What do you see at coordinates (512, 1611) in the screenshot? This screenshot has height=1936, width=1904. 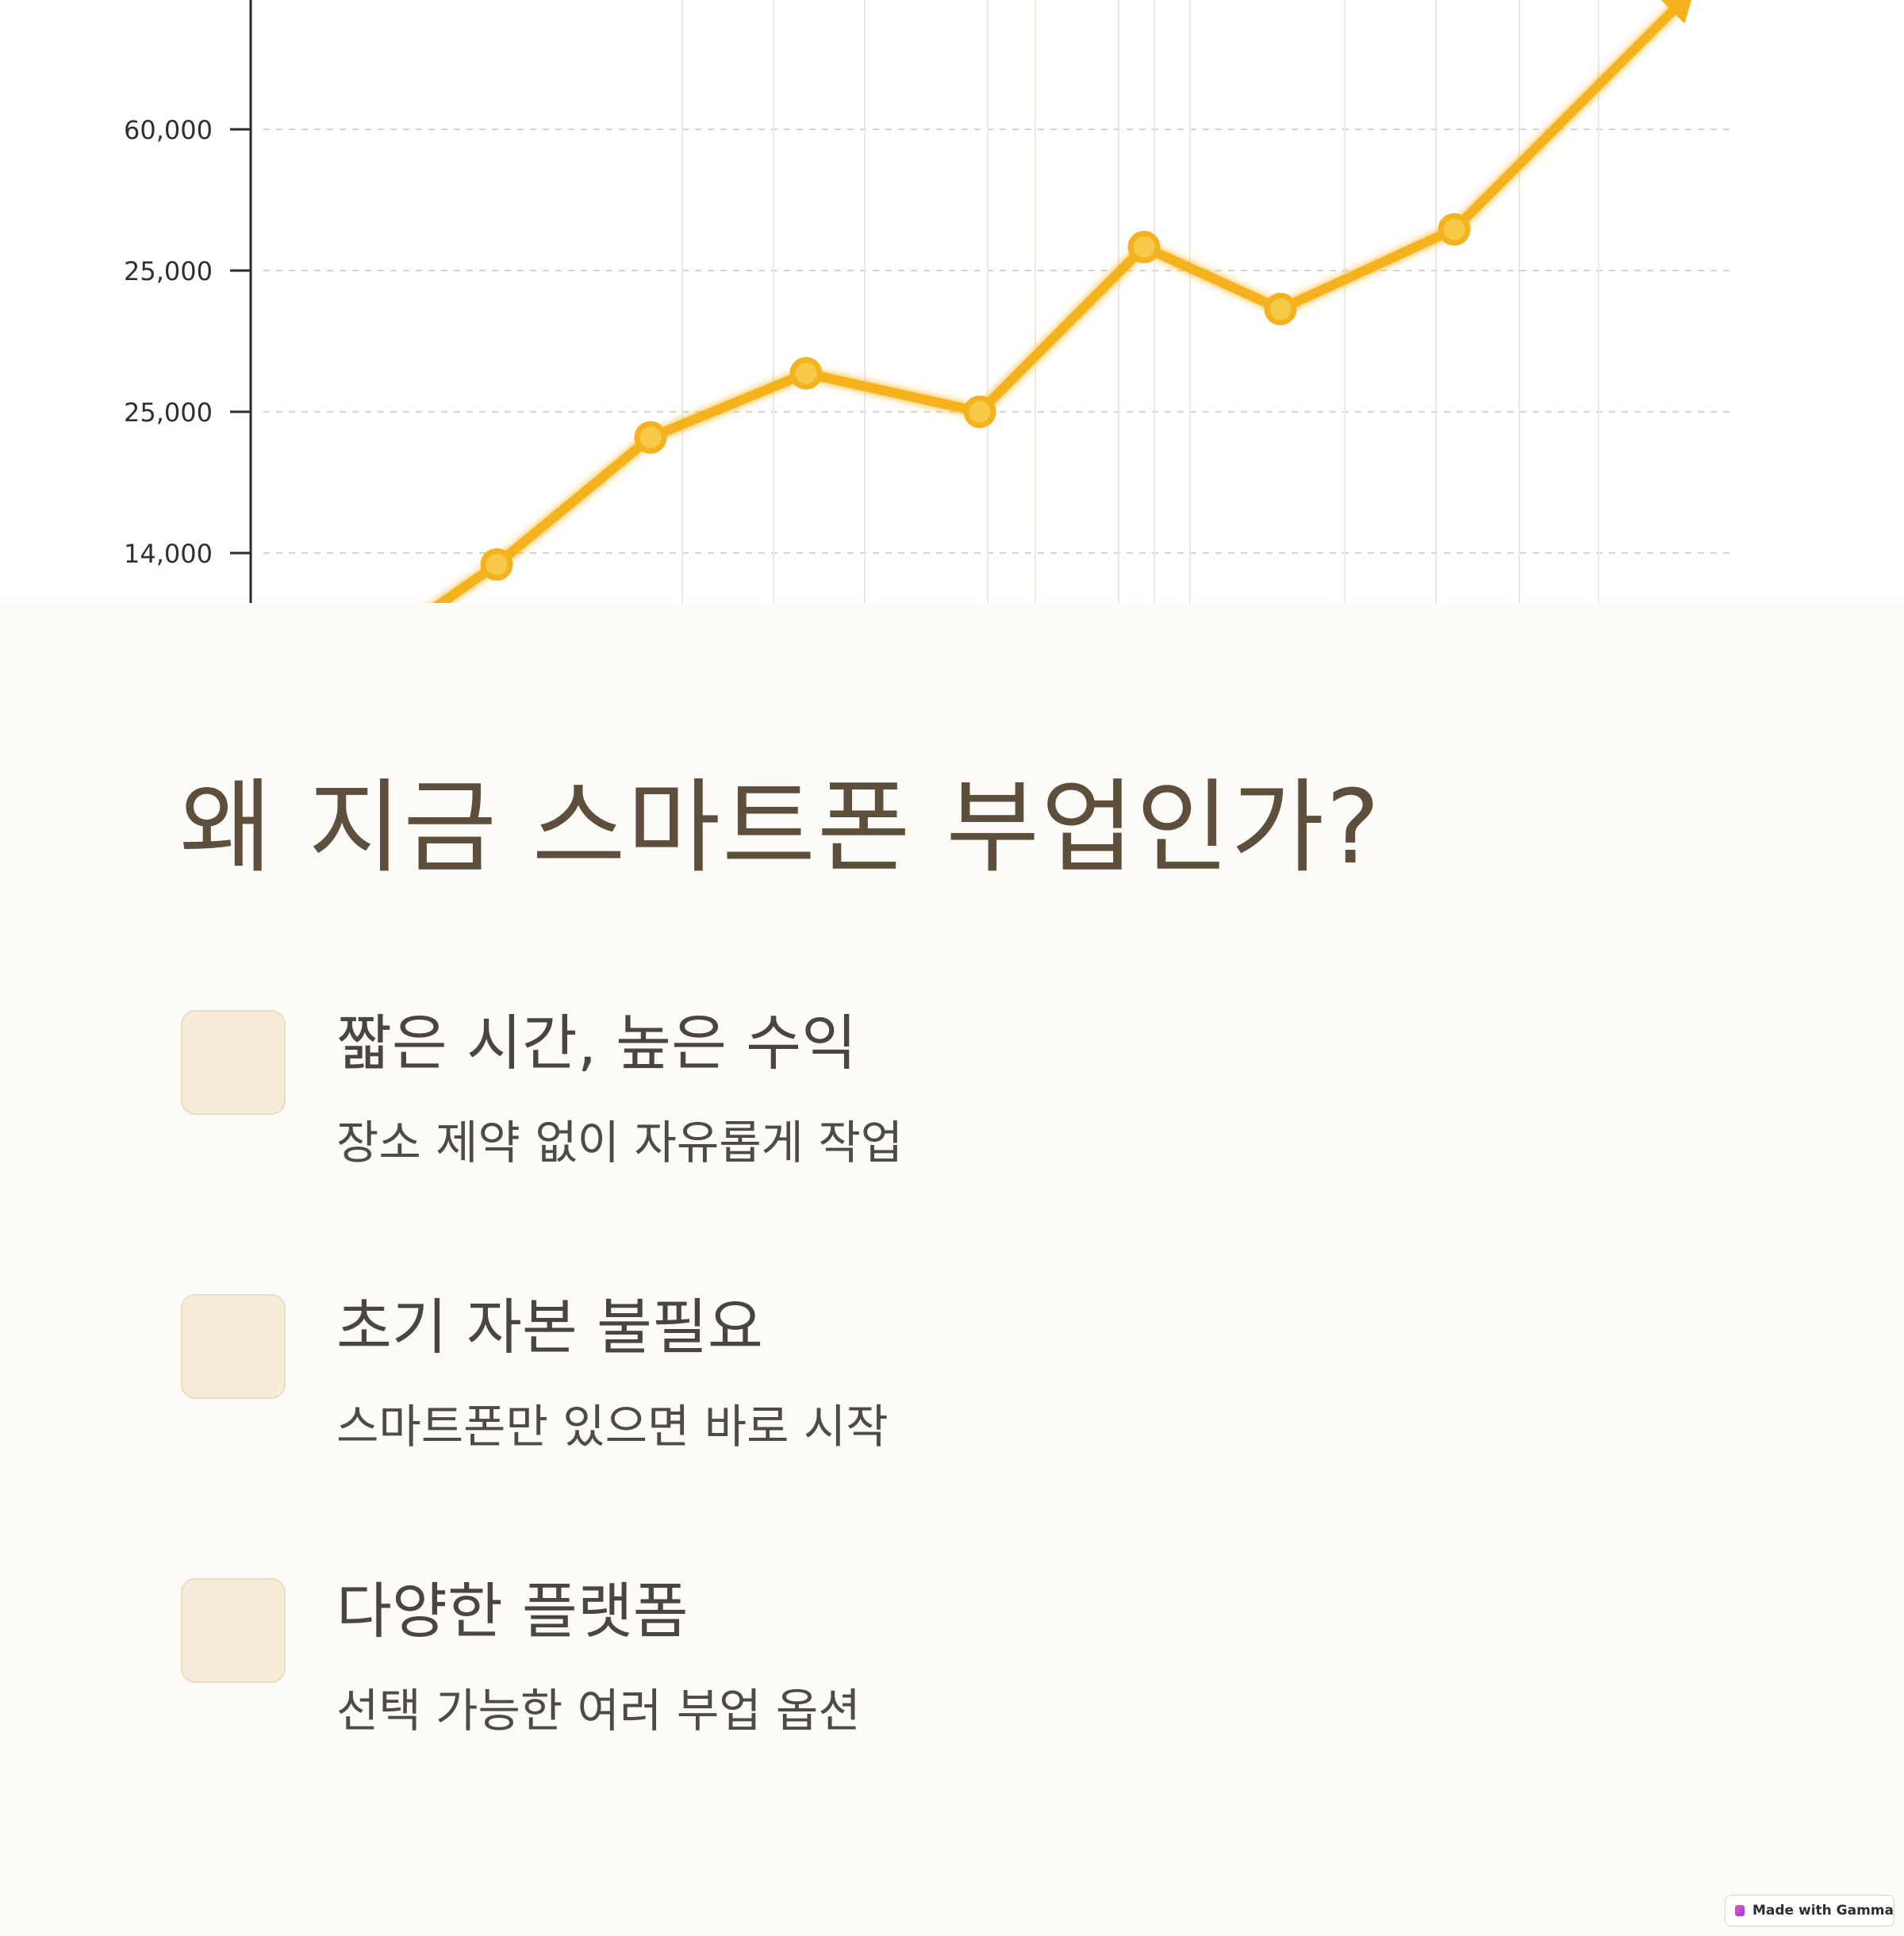 I see `feature-title: 다양한 플랫폼` at bounding box center [512, 1611].